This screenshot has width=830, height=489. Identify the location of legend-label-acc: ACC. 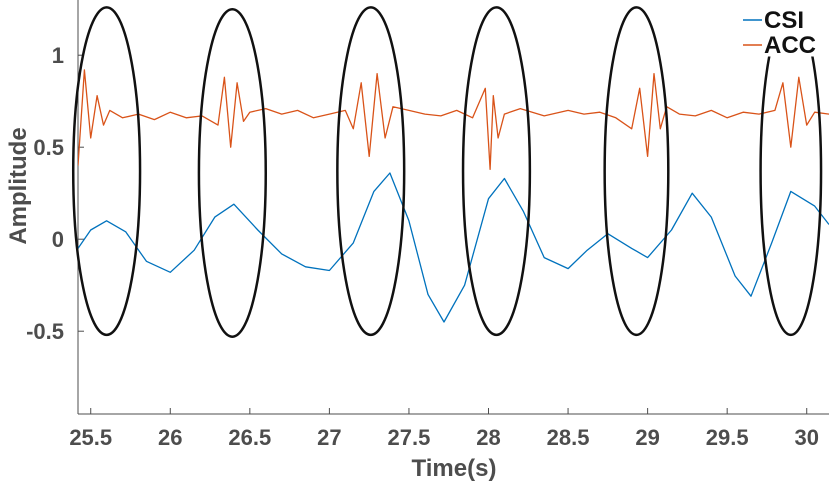
(790, 45).